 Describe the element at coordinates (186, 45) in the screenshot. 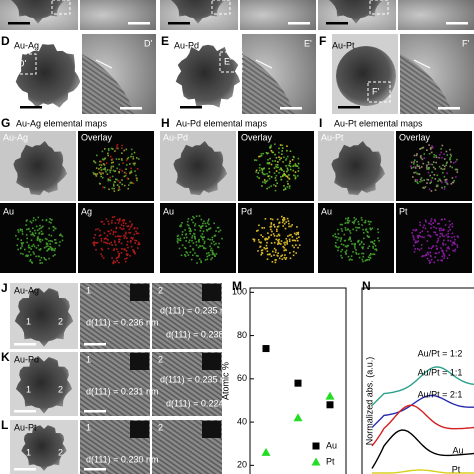

I see `sample-label: Au-Pd` at that location.